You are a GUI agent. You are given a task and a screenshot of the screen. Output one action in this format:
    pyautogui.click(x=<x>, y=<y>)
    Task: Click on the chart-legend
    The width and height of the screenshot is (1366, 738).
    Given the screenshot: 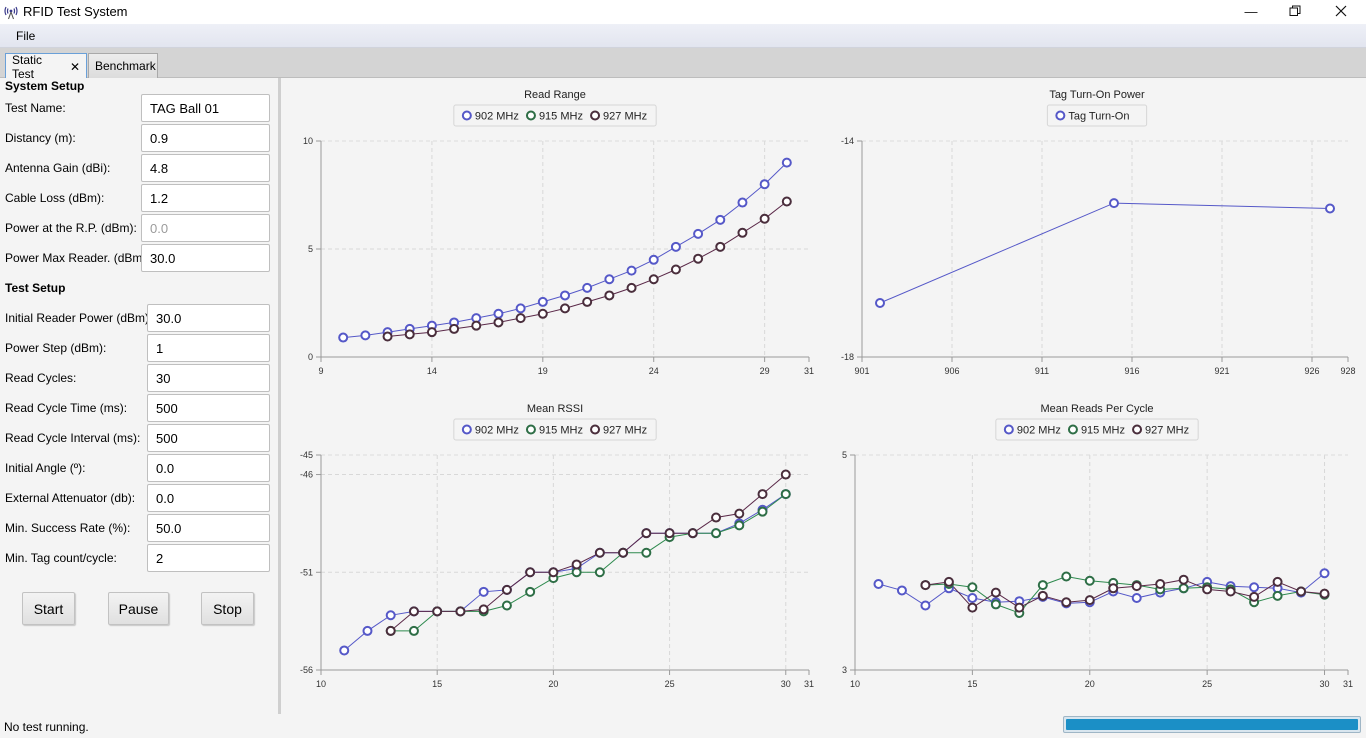 What is the action you would take?
    pyautogui.click(x=555, y=115)
    